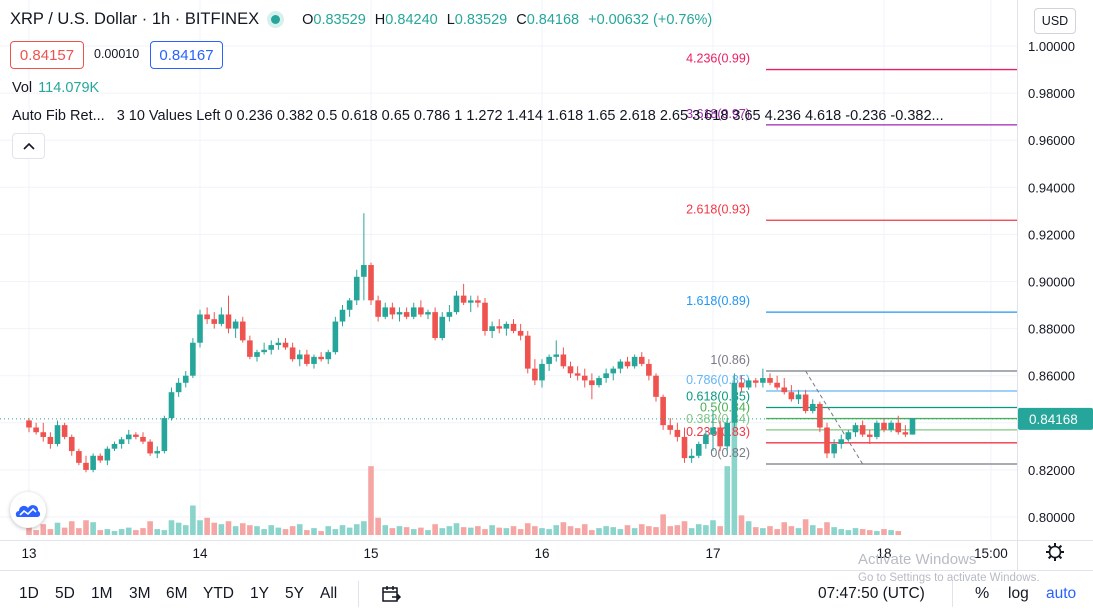  I want to click on collapse-legend-button, so click(28, 146).